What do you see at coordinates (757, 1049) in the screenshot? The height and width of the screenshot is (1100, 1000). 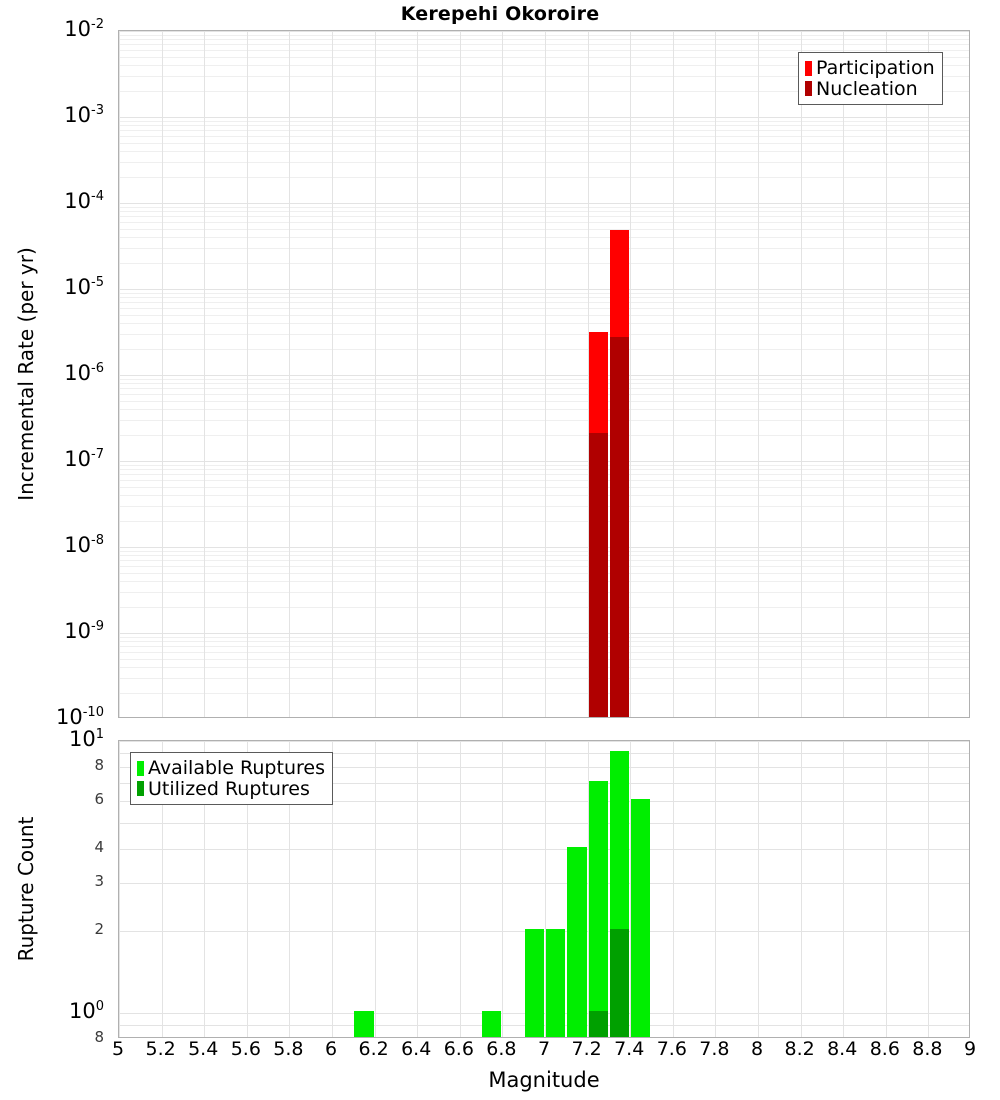 I see `x-tick-label: 8` at bounding box center [757, 1049].